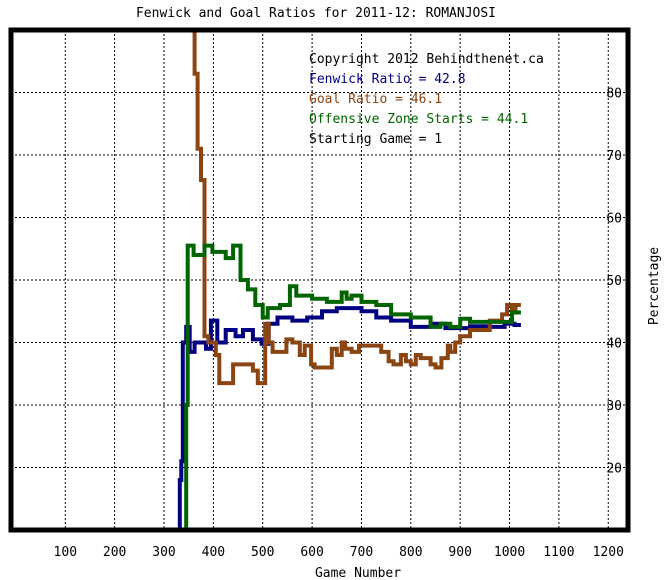 Image resolution: width=665 pixels, height=580 pixels. Describe the element at coordinates (558, 552) in the screenshot. I see `x-tick-label: 1100` at that location.